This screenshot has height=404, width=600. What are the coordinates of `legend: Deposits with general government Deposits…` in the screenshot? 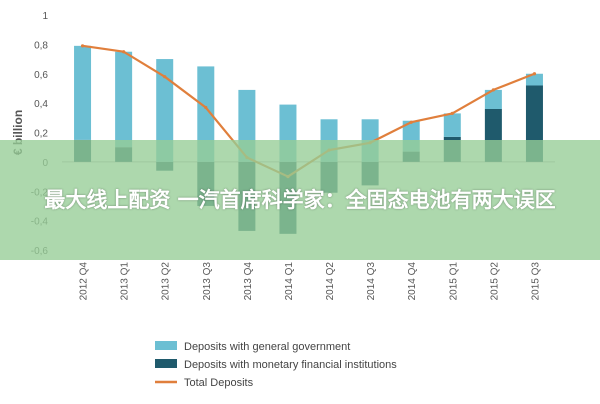 It's located at (276, 365).